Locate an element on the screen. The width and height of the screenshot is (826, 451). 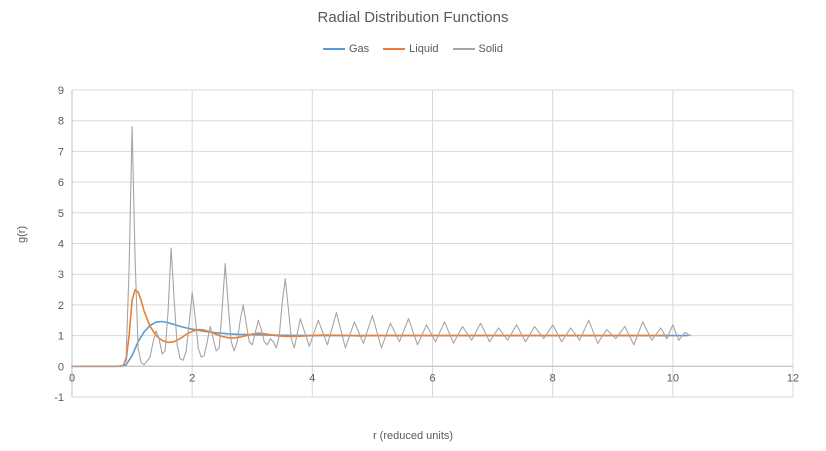
chart-title: Radial Distribution Functions is located at coordinates (413, 17).